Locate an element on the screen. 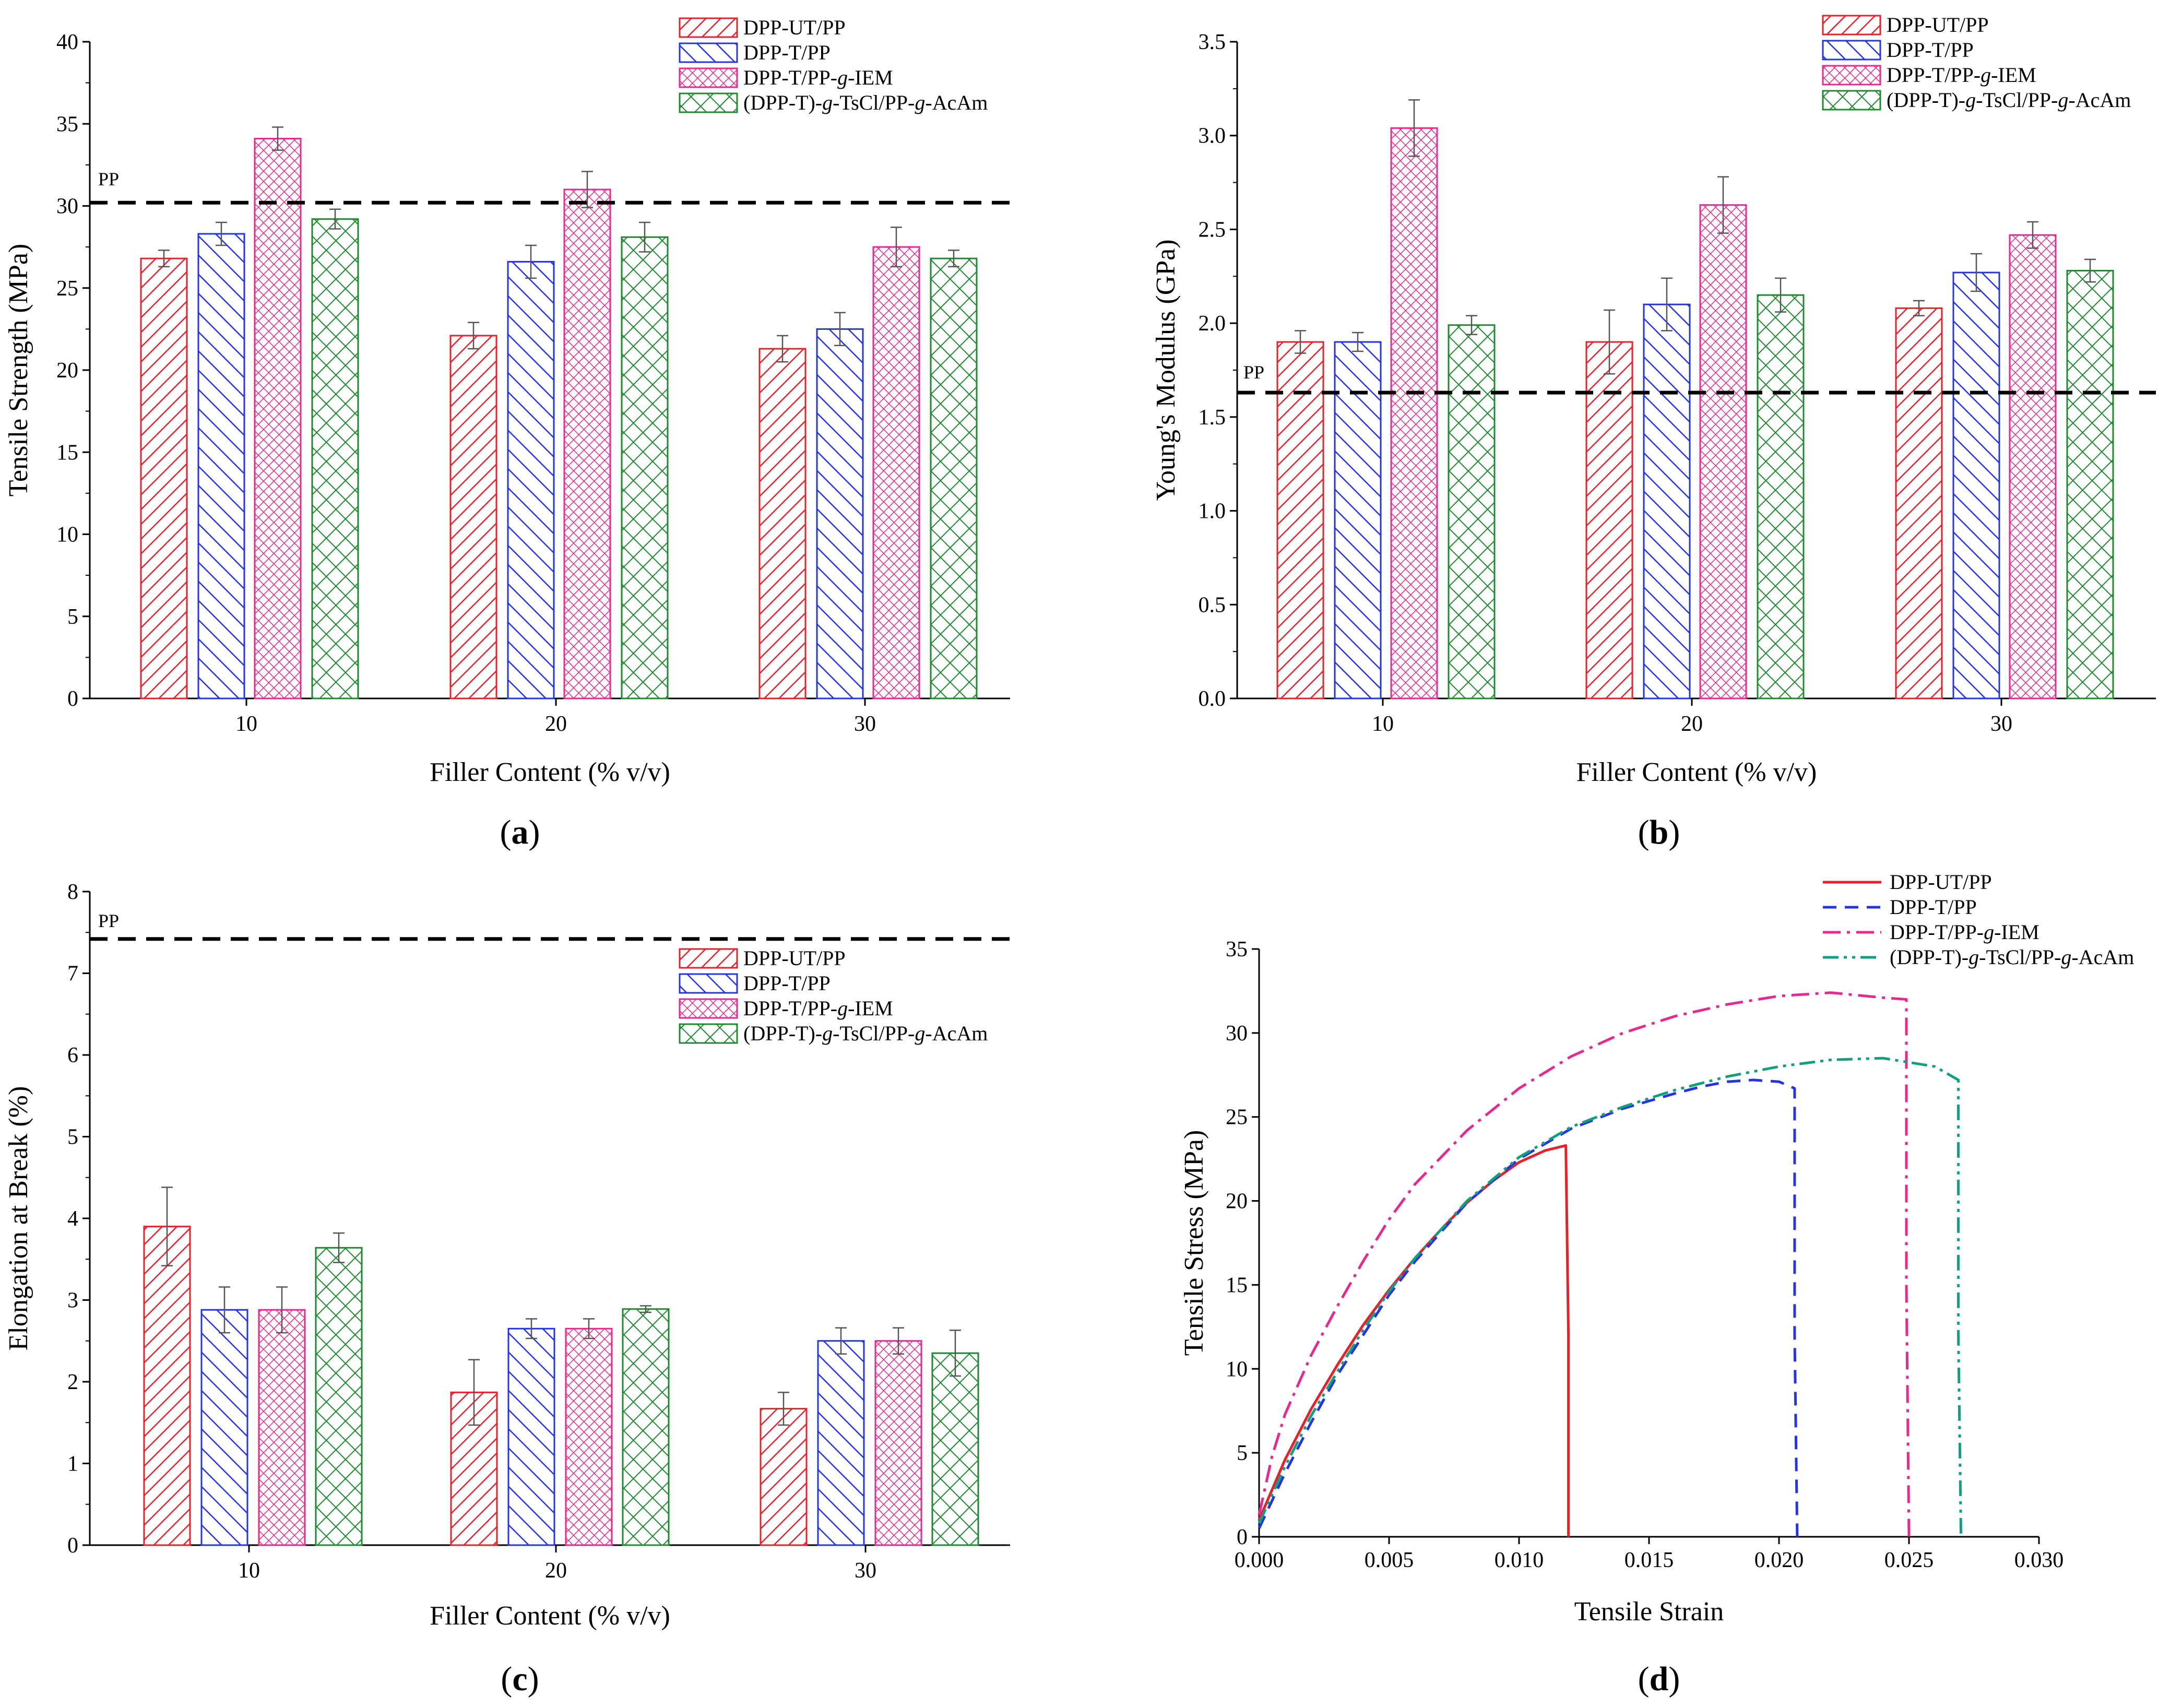 Image resolution: width=2182 pixels, height=1708 pixels. x-tick-label: 0.015 is located at coordinates (1649, 1560).